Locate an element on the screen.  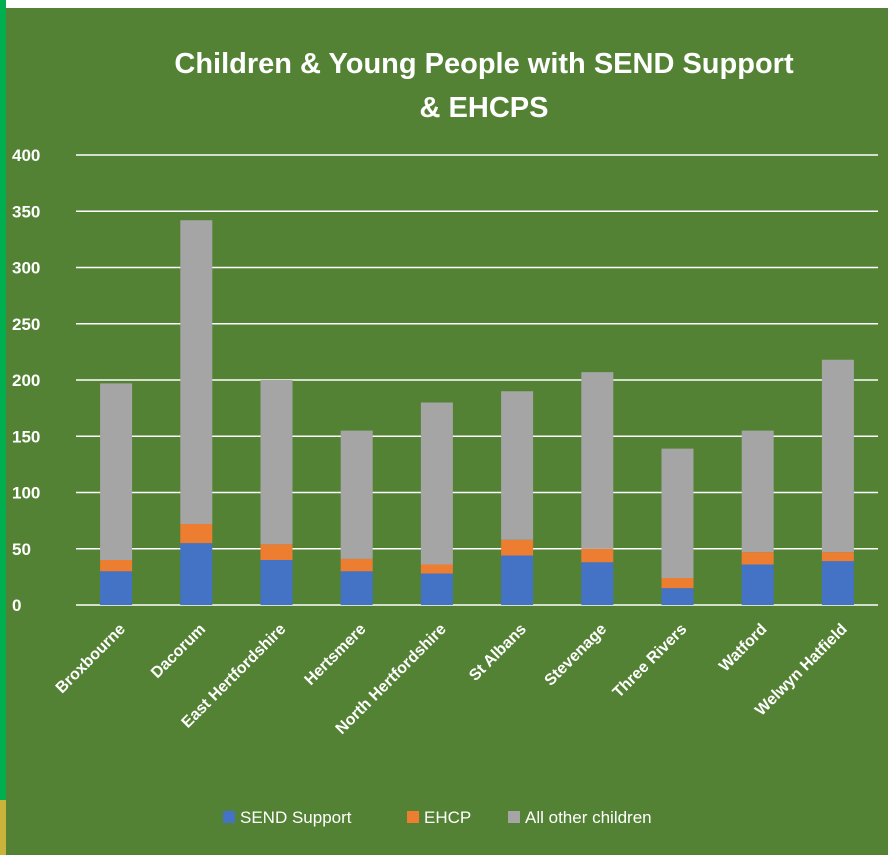
y-tick-label: 150 is located at coordinates (26, 436).